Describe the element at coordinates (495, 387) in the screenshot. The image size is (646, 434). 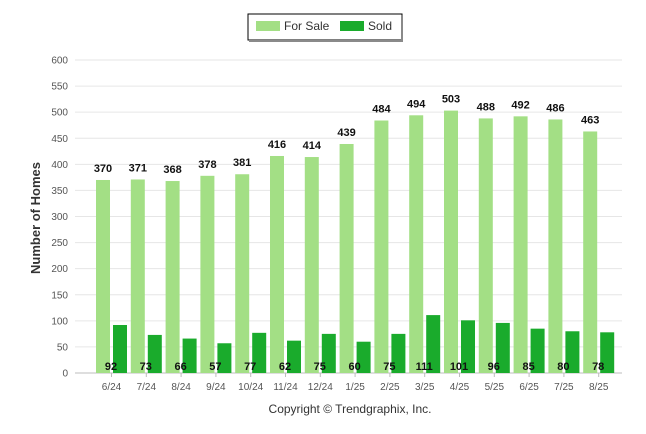
I see `x-tick-label: 5/25` at that location.